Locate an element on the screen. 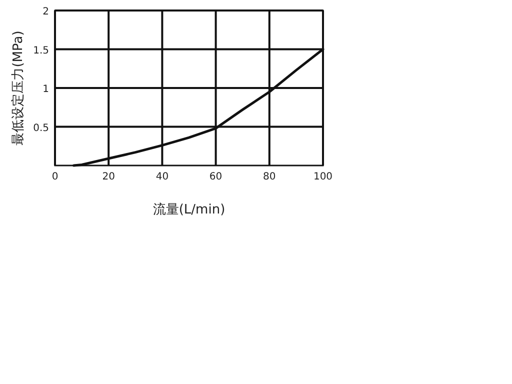 The width and height of the screenshot is (512, 384). x-axis-title: 流量(L/min) is located at coordinates (189, 210).